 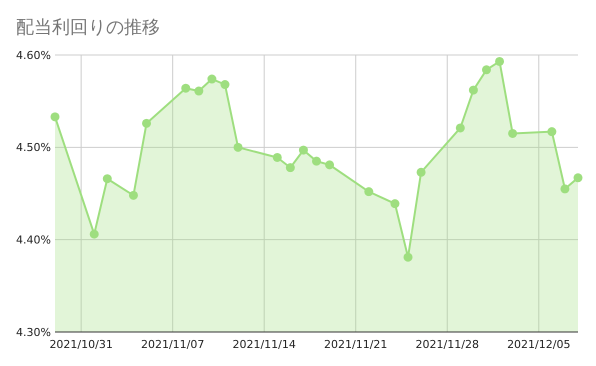 I want to click on y-tick-label: 4.30%, so click(x=33, y=332).